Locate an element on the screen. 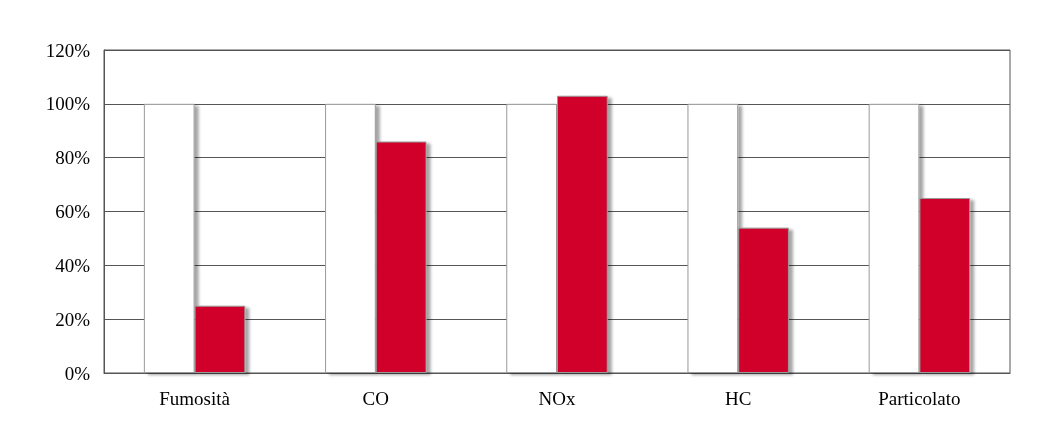 The width and height of the screenshot is (1038, 423). y-tick-label: 100% is located at coordinates (68, 104).